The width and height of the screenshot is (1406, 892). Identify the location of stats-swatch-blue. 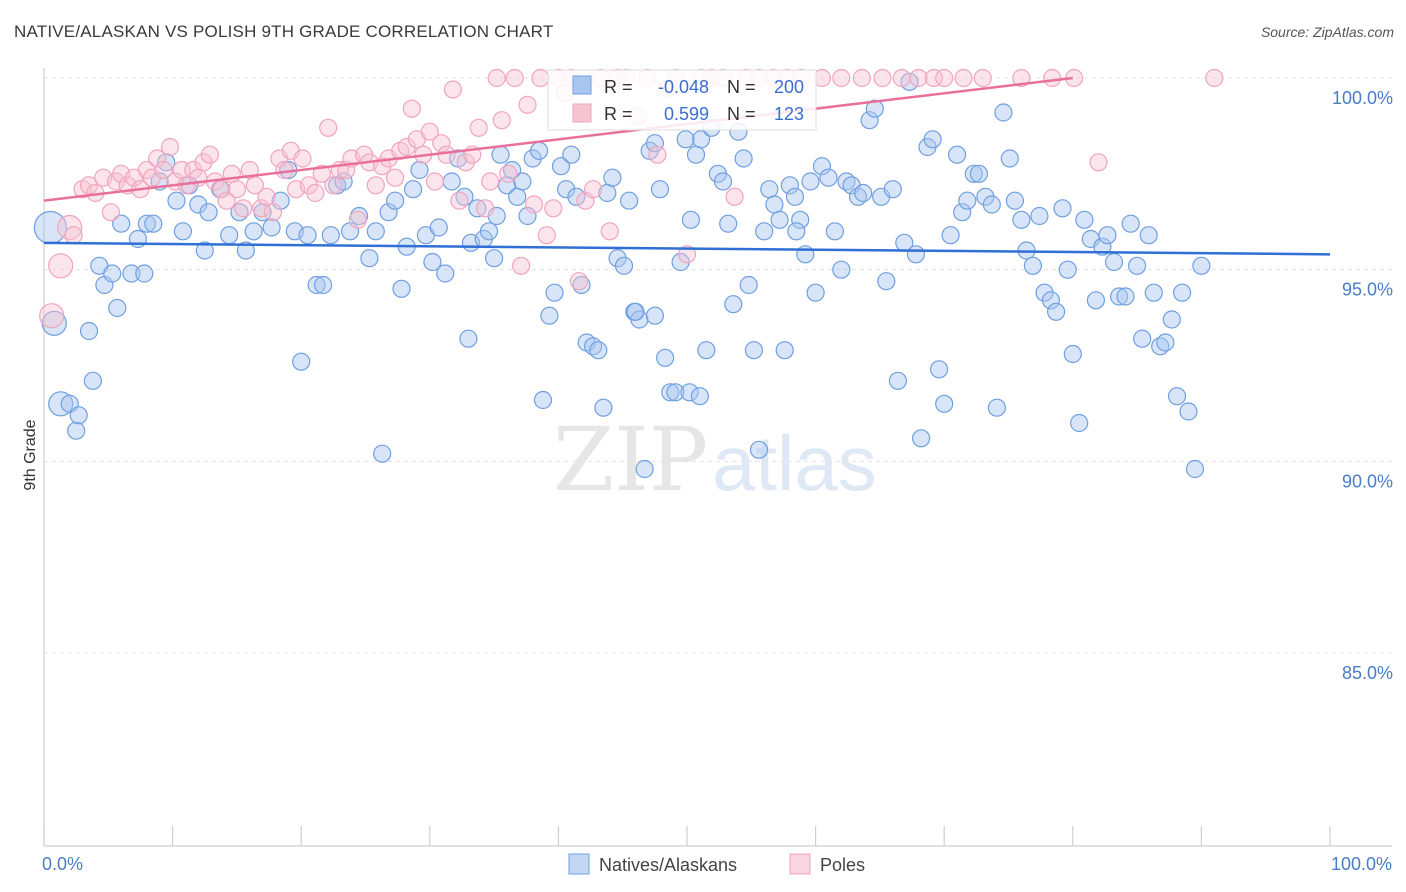
(582, 85).